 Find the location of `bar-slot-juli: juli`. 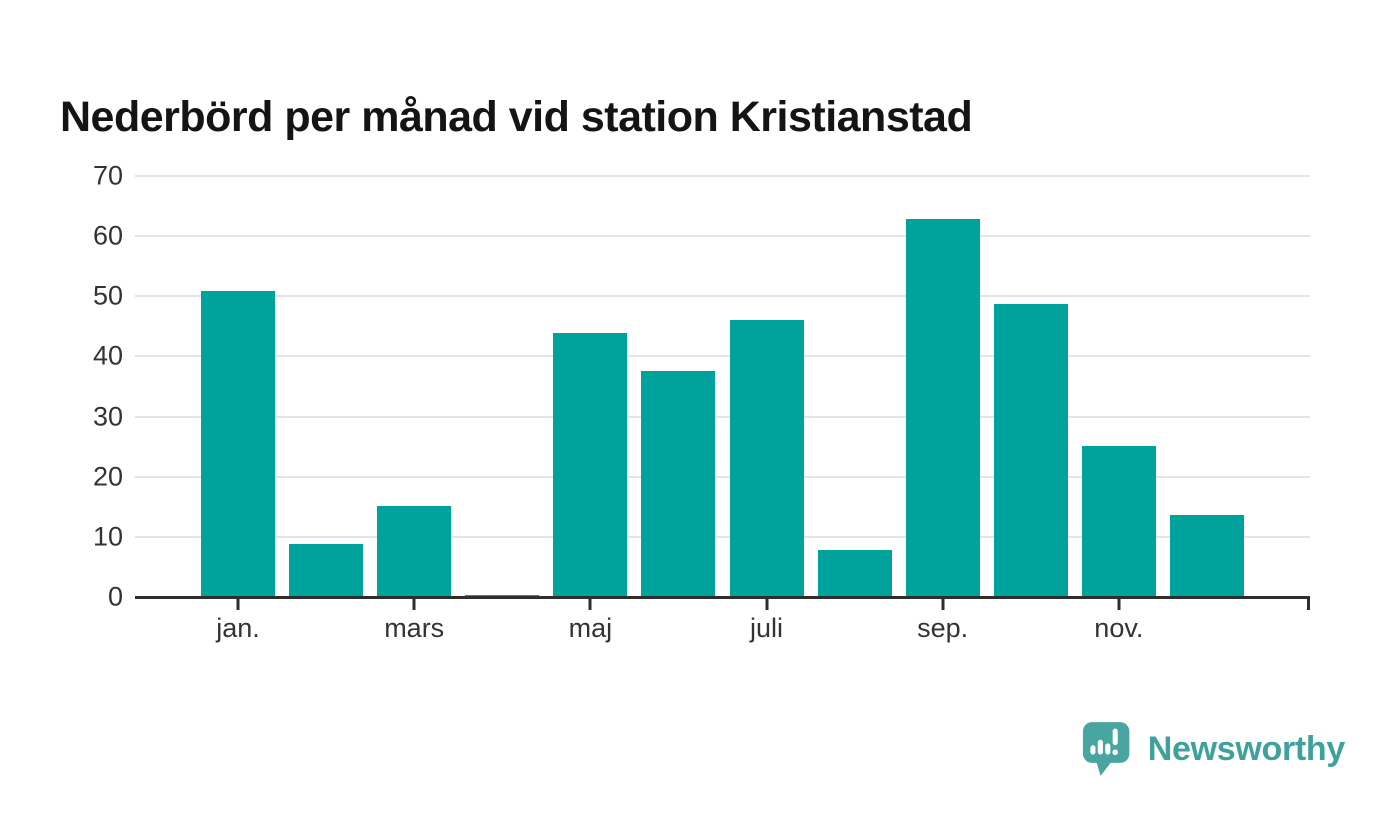

bar-slot-juli: juli is located at coordinates (766, 409).